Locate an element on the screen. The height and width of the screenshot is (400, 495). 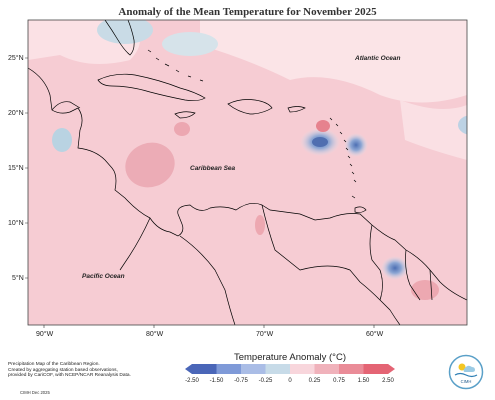
light-anomaly-zone-north is located at coordinates (333, 61).